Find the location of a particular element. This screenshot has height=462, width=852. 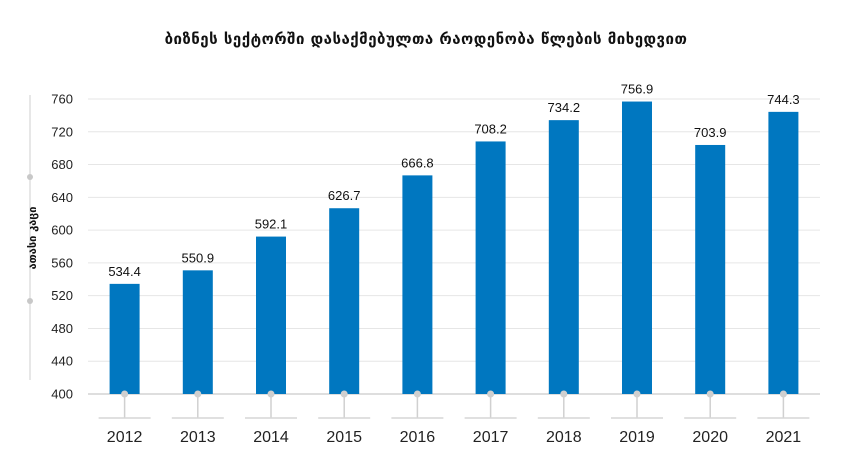

x-tick-label: 2013 is located at coordinates (198, 437).